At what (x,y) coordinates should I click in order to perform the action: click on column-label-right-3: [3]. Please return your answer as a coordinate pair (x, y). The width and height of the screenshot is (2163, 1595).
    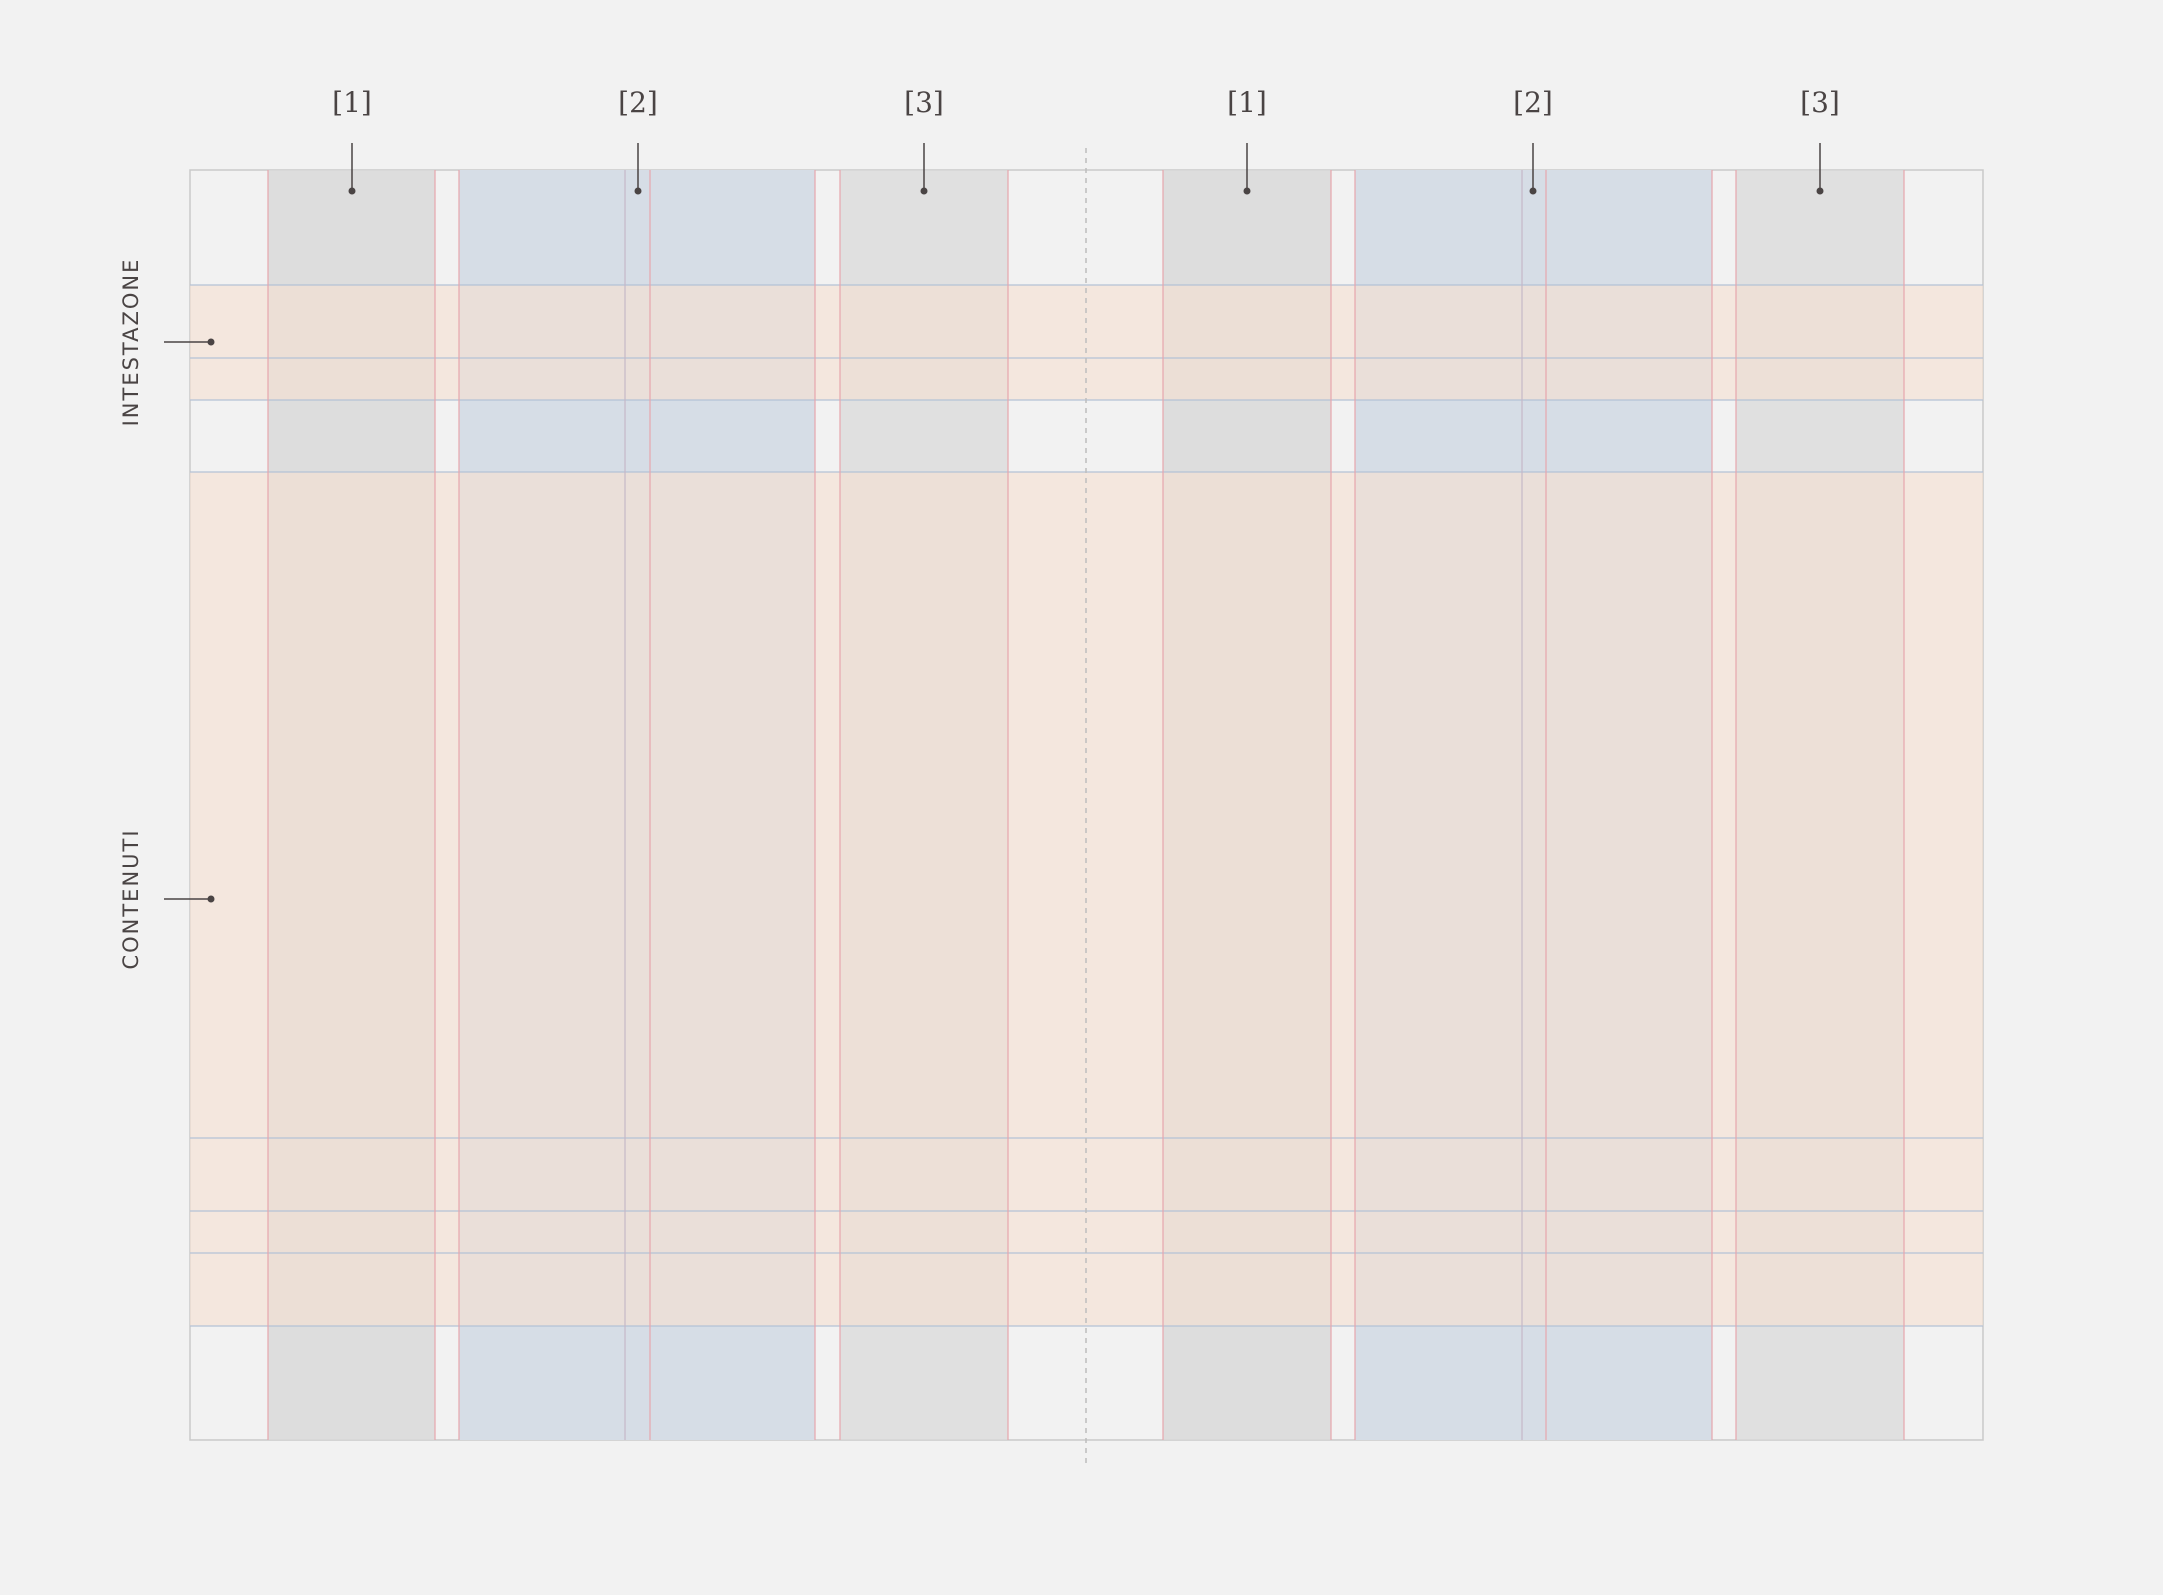
    Looking at the image, I should click on (1820, 102).